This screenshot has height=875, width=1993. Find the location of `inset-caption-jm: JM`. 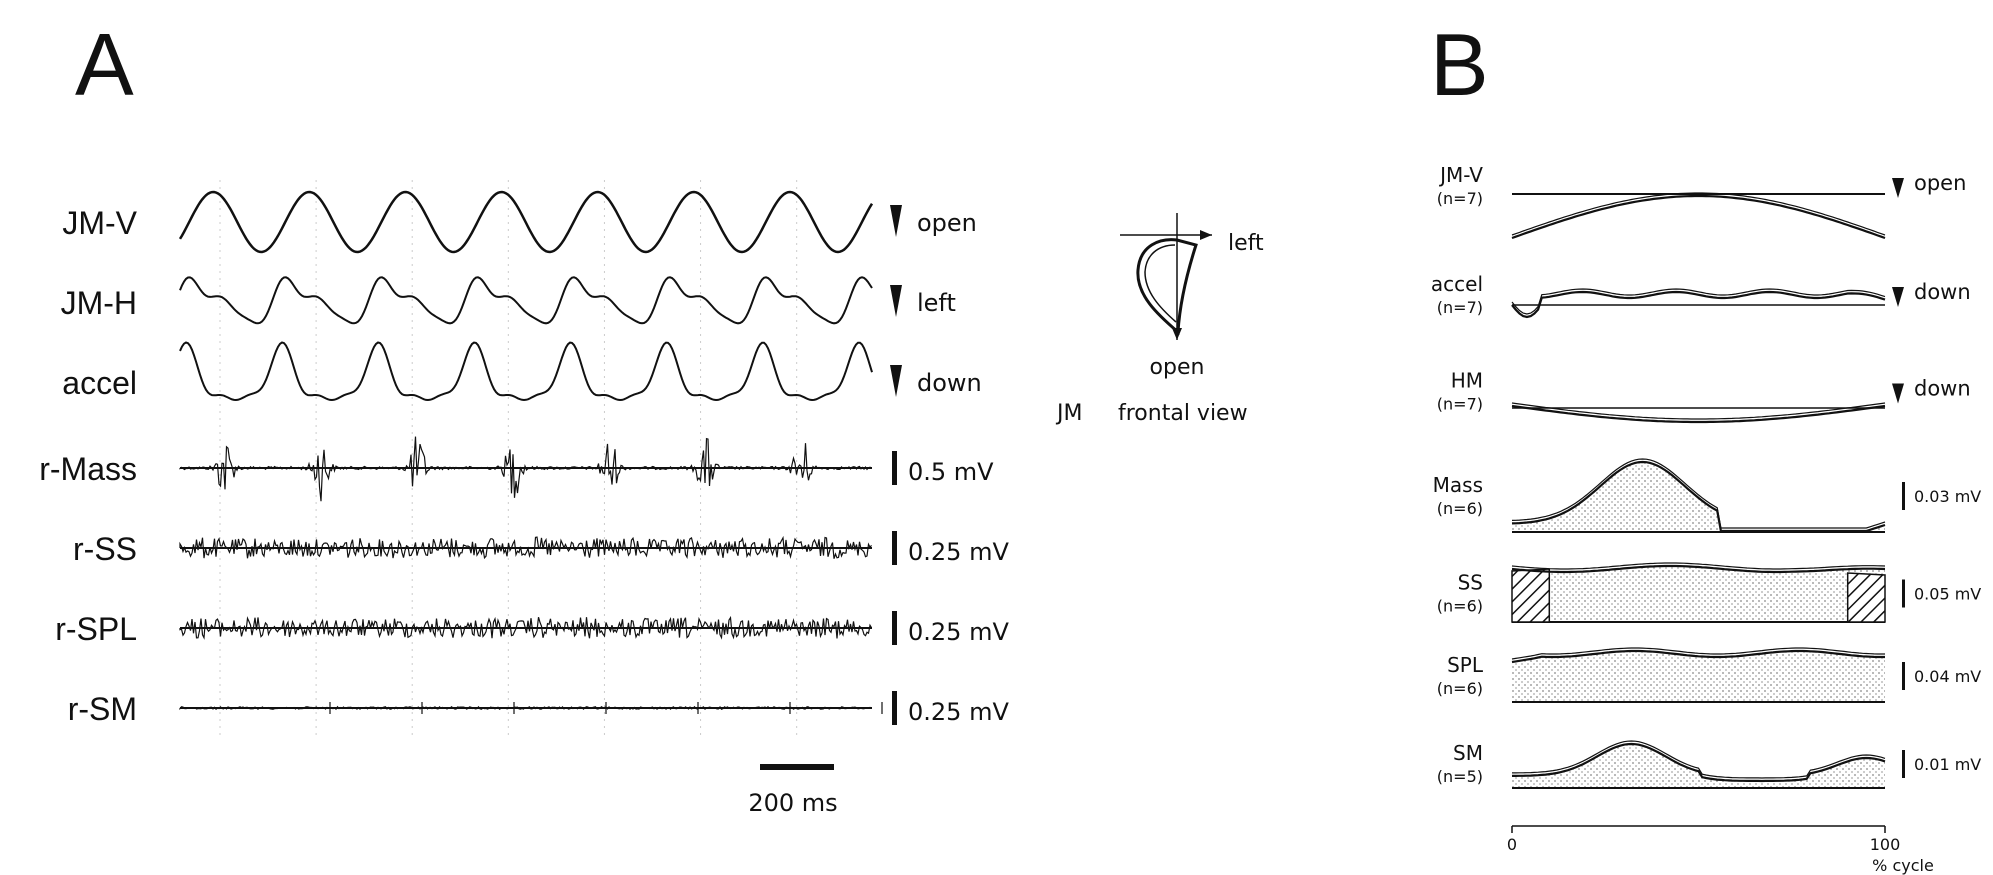

inset-caption-jm: JM is located at coordinates (1068, 413).